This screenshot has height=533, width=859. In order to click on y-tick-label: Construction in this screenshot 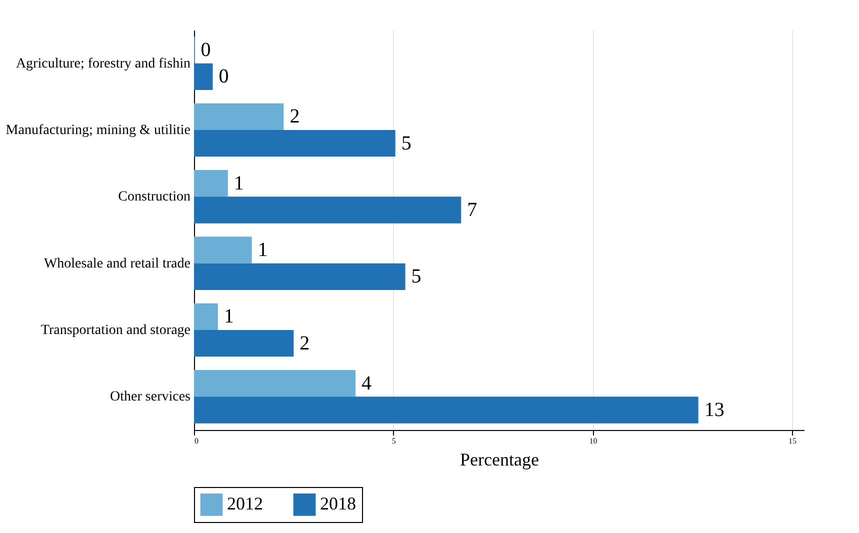, I will do `click(154, 197)`.